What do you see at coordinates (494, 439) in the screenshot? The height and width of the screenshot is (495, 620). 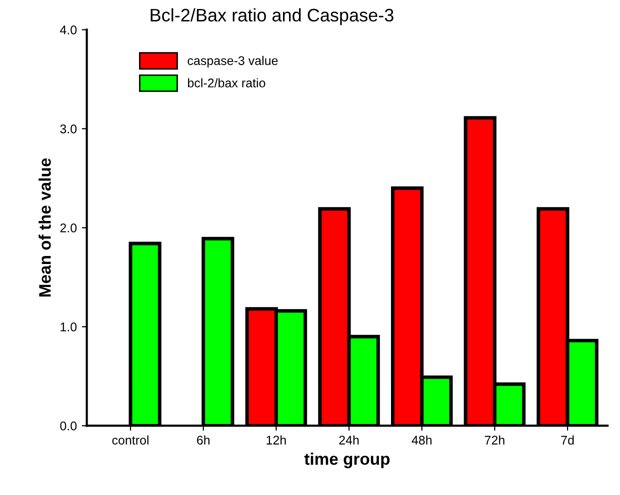 I see `x-tick-label: 72h` at bounding box center [494, 439].